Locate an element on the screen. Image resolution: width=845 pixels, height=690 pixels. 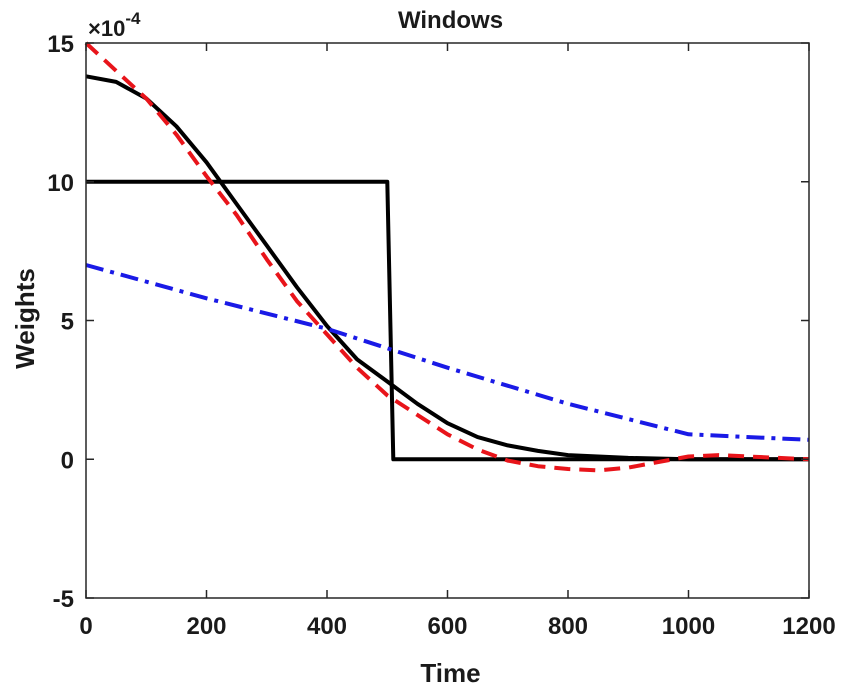
x-tick-label: 1000 is located at coordinates (688, 626).